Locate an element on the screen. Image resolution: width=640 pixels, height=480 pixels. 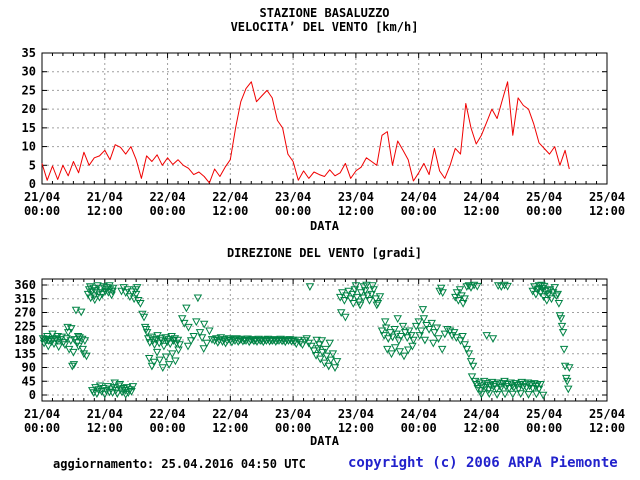
y-tick-label: 180 is located at coordinates (25, 340).